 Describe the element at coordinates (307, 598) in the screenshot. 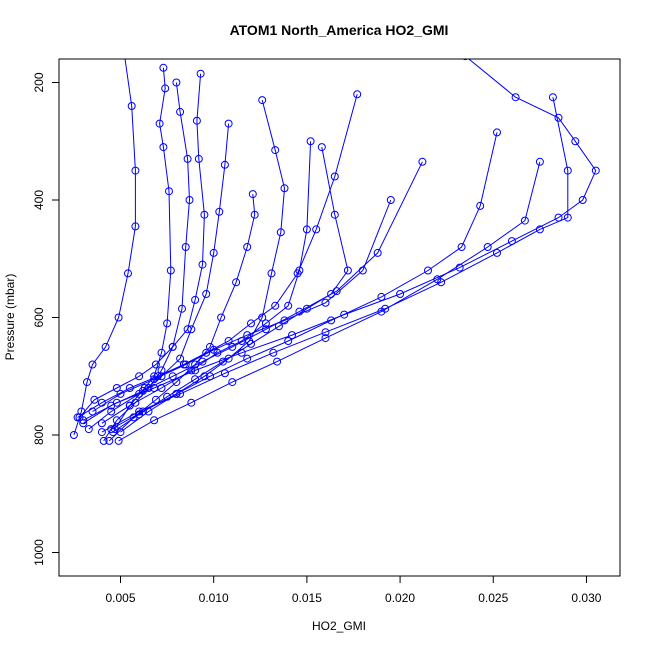

I see `x-tick-label: 0.015` at that location.